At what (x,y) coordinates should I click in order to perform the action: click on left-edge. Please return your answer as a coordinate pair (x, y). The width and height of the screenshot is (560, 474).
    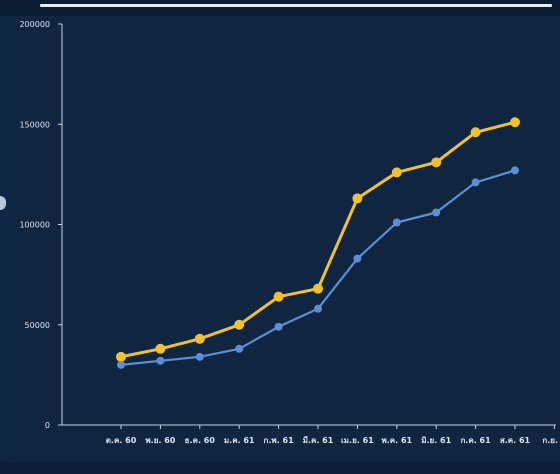
    Looking at the image, I should click on (7, 239).